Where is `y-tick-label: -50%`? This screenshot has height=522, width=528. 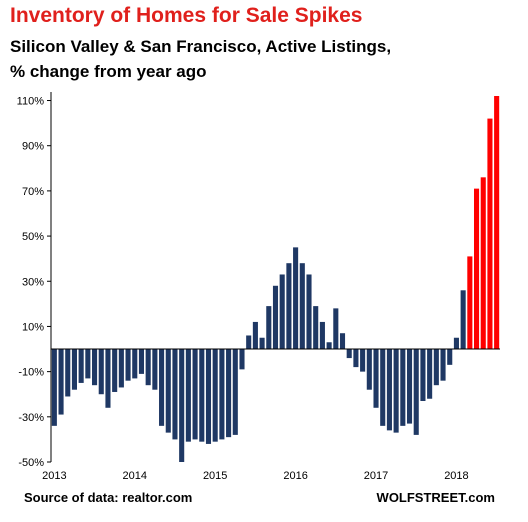 y-tick-label: -50% is located at coordinates (31, 463).